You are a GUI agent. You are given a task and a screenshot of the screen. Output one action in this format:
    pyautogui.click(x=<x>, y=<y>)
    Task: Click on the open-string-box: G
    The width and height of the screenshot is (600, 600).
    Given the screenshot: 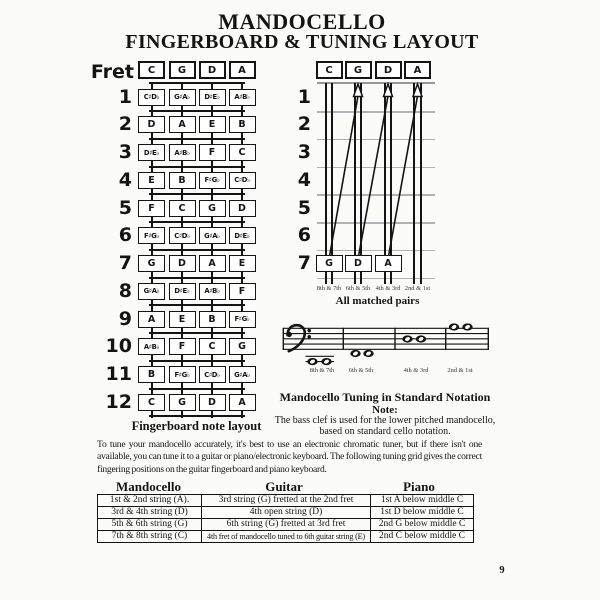 What is the action you would take?
    pyautogui.click(x=182, y=70)
    